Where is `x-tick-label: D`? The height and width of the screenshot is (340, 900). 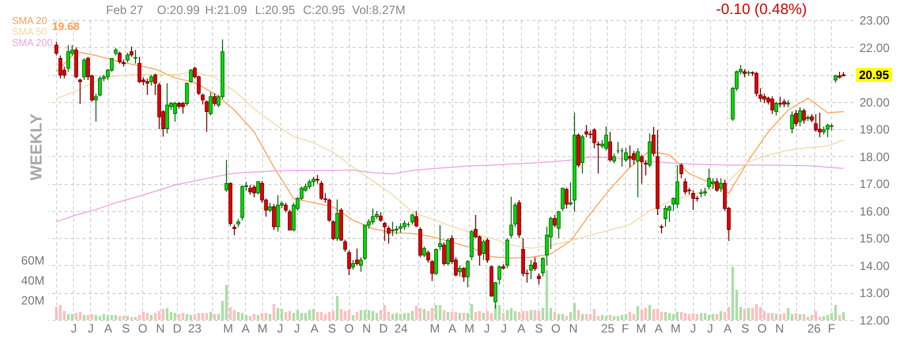
x-tick-label: D is located at coordinates (383, 329).